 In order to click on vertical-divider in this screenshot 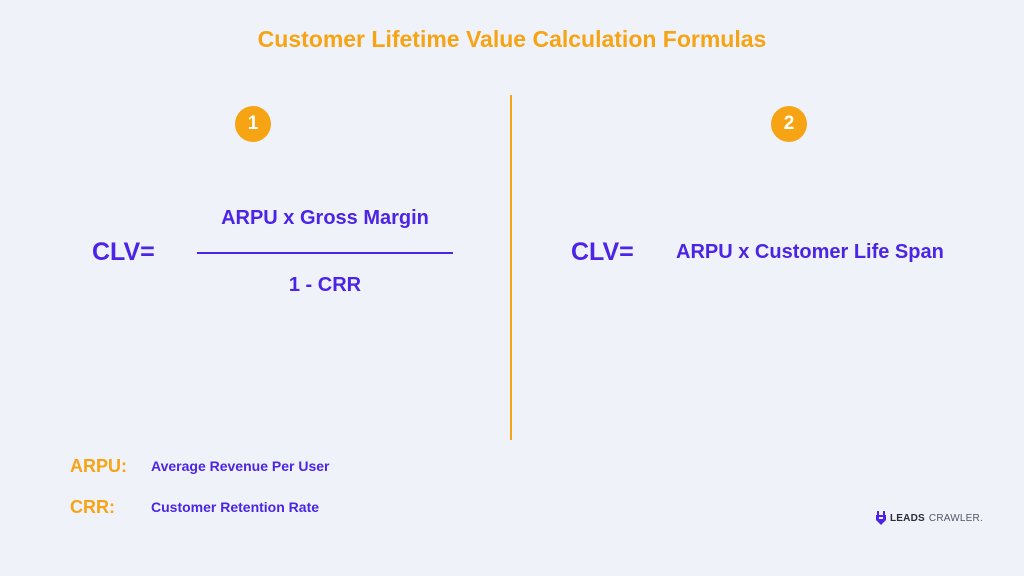, I will do `click(511, 267)`.